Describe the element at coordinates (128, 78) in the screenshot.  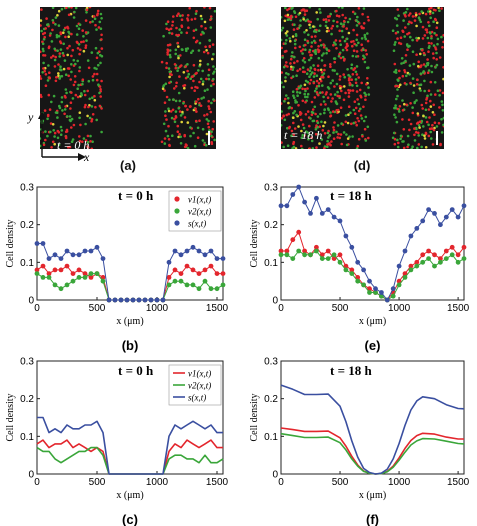
I see `micrograph-a-cells` at that location.